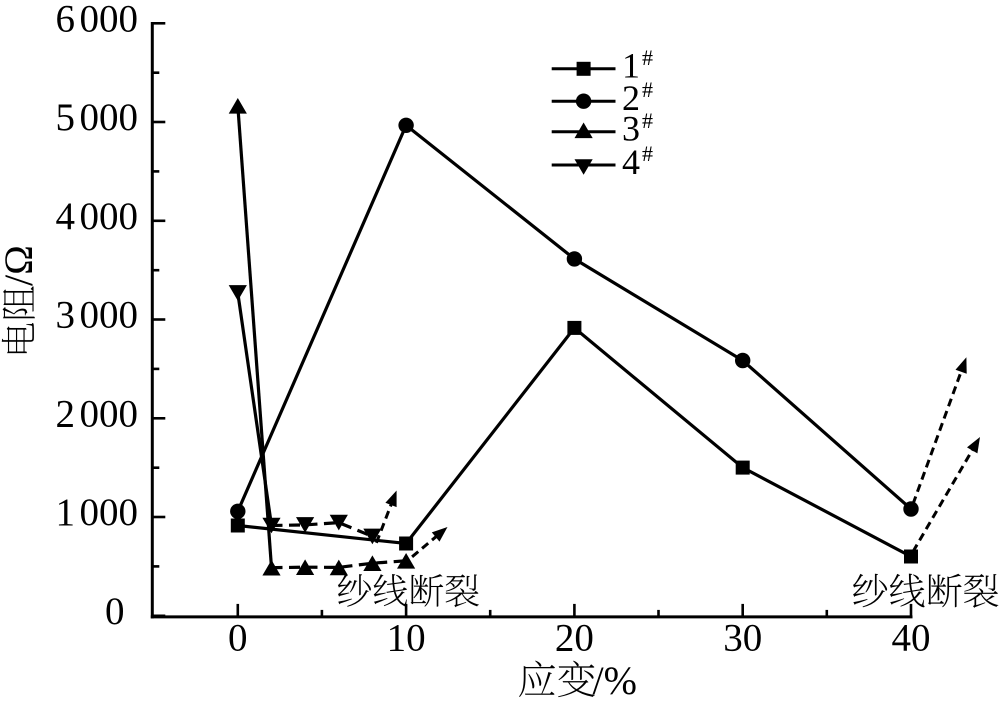 The height and width of the screenshot is (708, 1000). What do you see at coordinates (406, 638) in the screenshot?
I see `svg-text: 10` at bounding box center [406, 638].